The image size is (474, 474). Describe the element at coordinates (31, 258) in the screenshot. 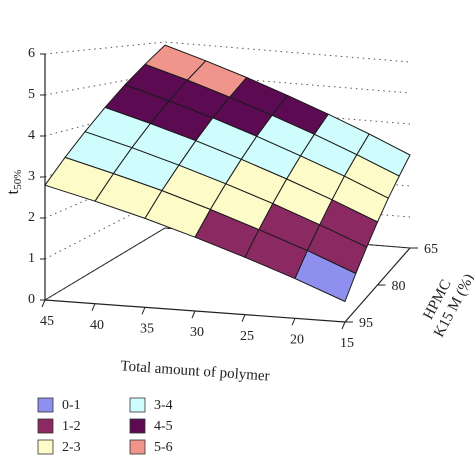

I see `z-tick-label: 1` at that location.